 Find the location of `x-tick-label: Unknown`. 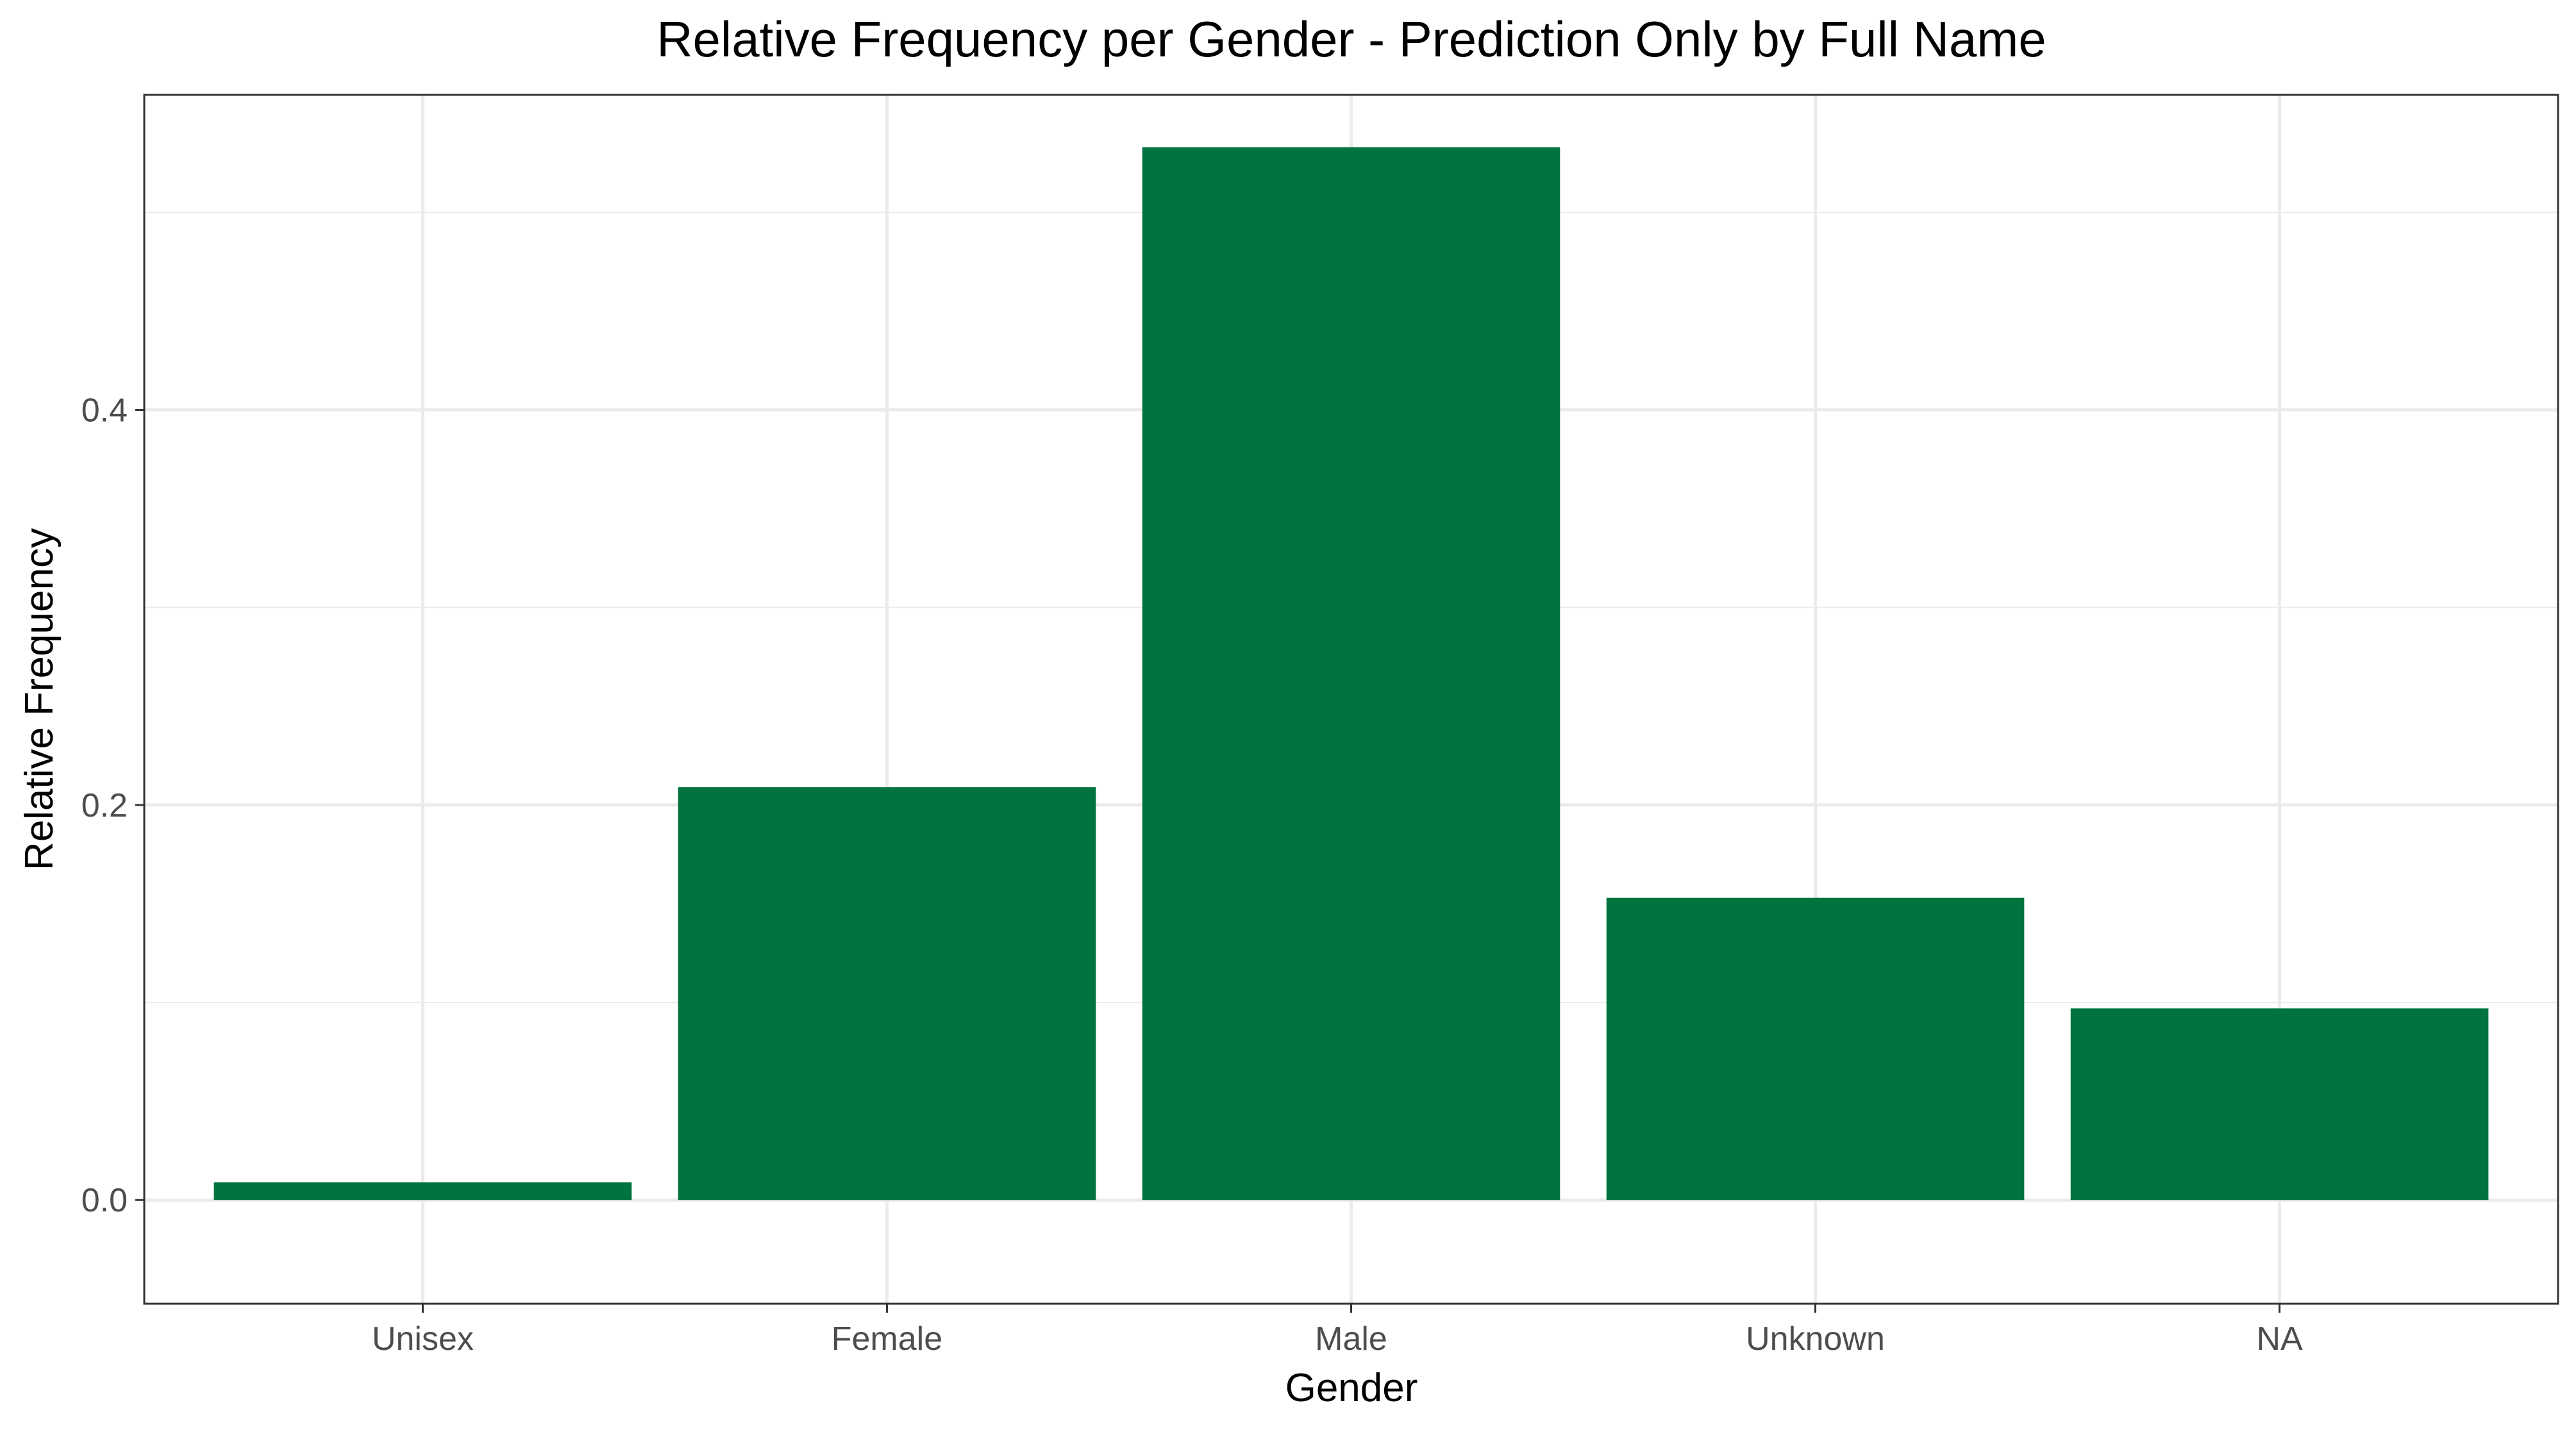

x-tick-label: Unknown is located at coordinates (1815, 1339).